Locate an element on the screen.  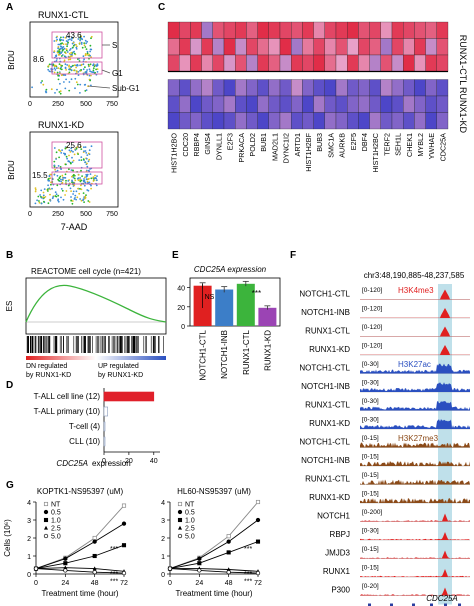
f-track-label: RUNX1 is located at coordinates (337, 571).